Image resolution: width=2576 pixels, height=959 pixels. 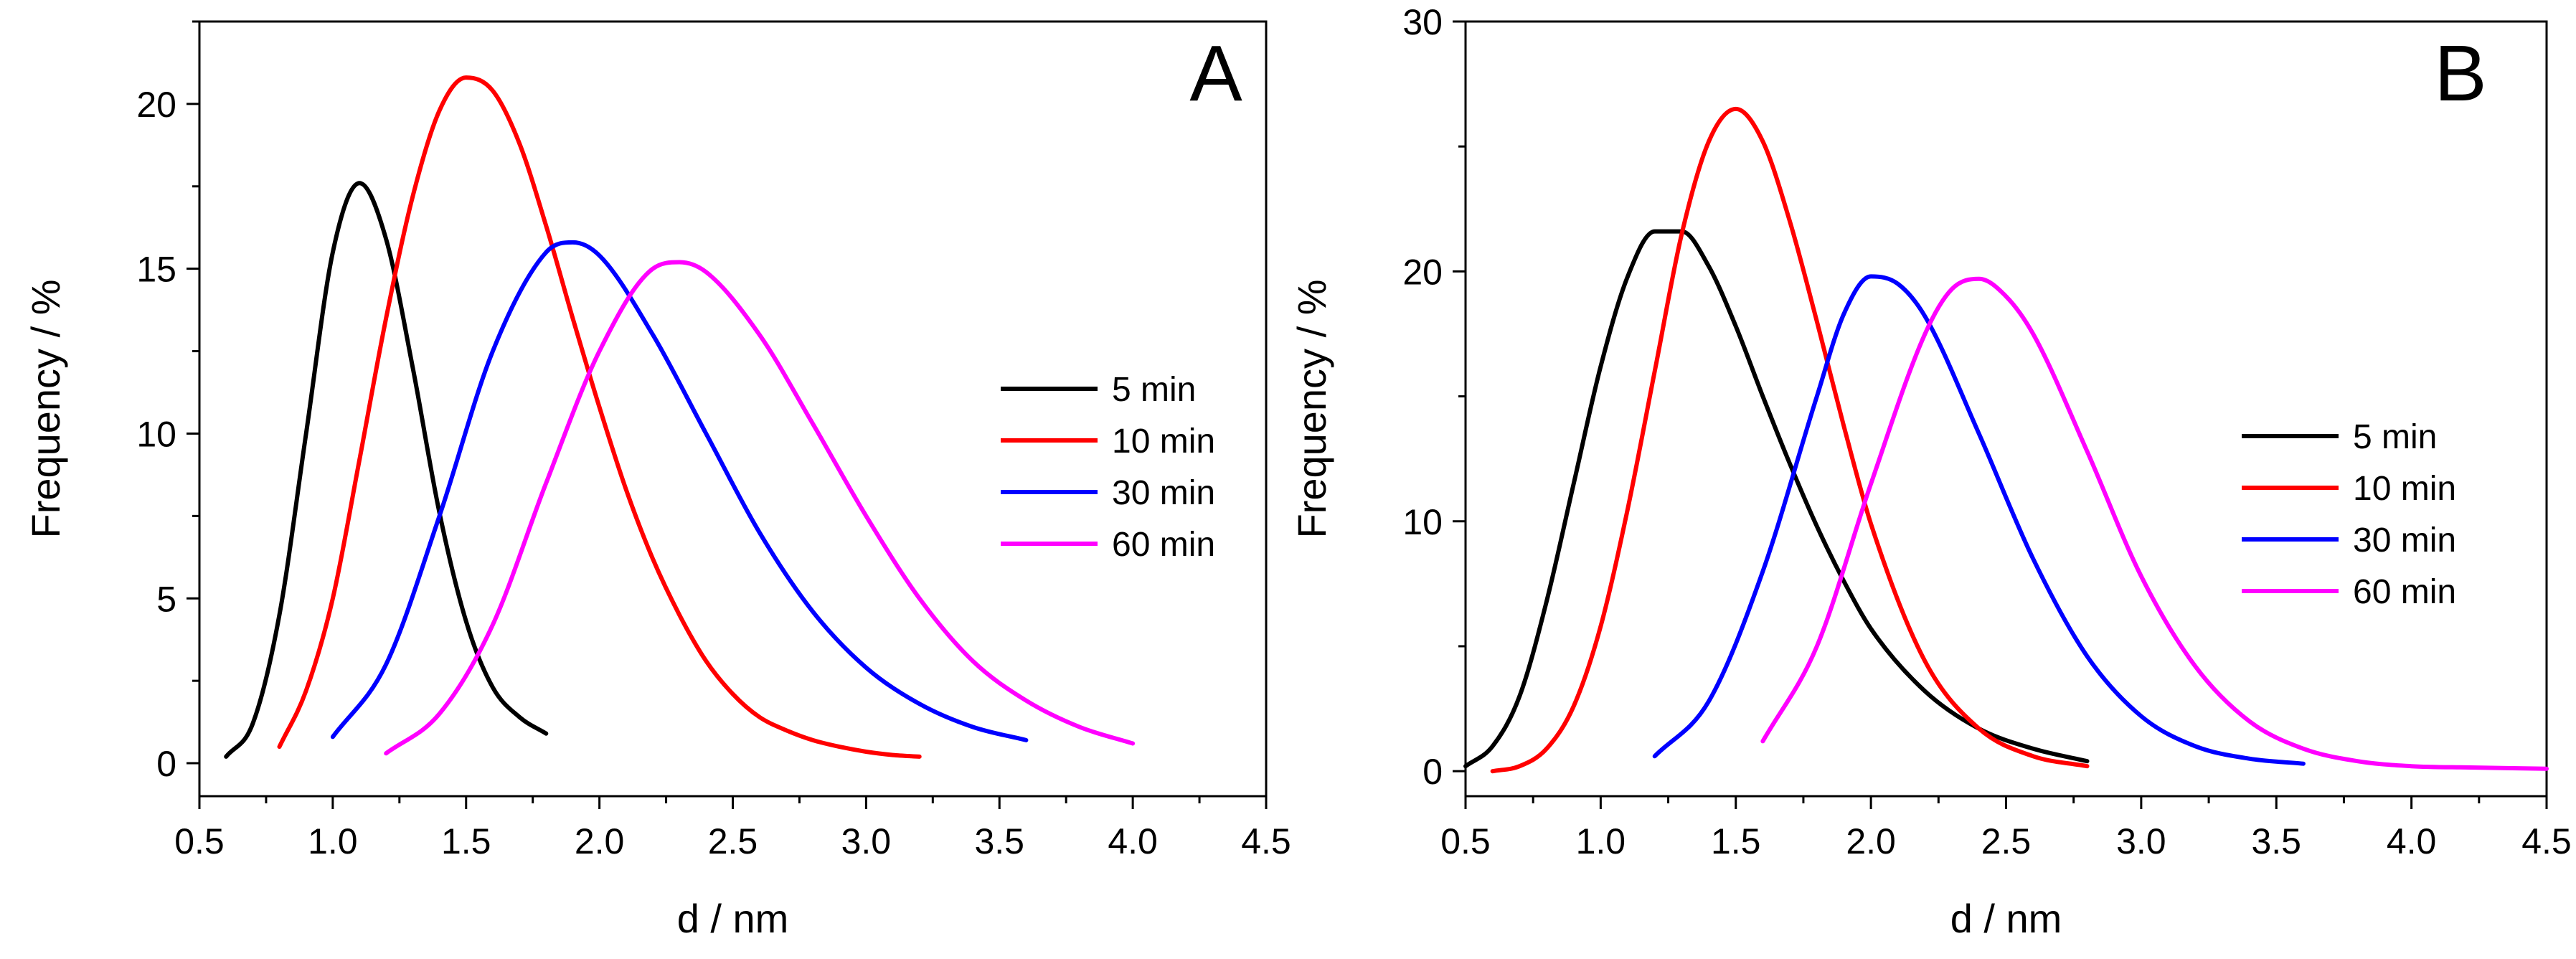 What do you see at coordinates (2460, 73) in the screenshot?
I see `panel-label: B` at bounding box center [2460, 73].